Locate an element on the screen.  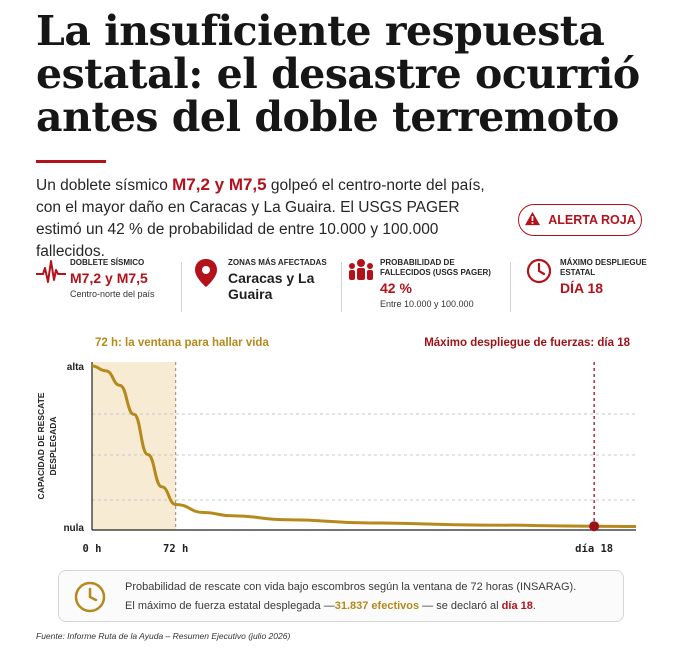
warning-icon is located at coordinates (532, 220).